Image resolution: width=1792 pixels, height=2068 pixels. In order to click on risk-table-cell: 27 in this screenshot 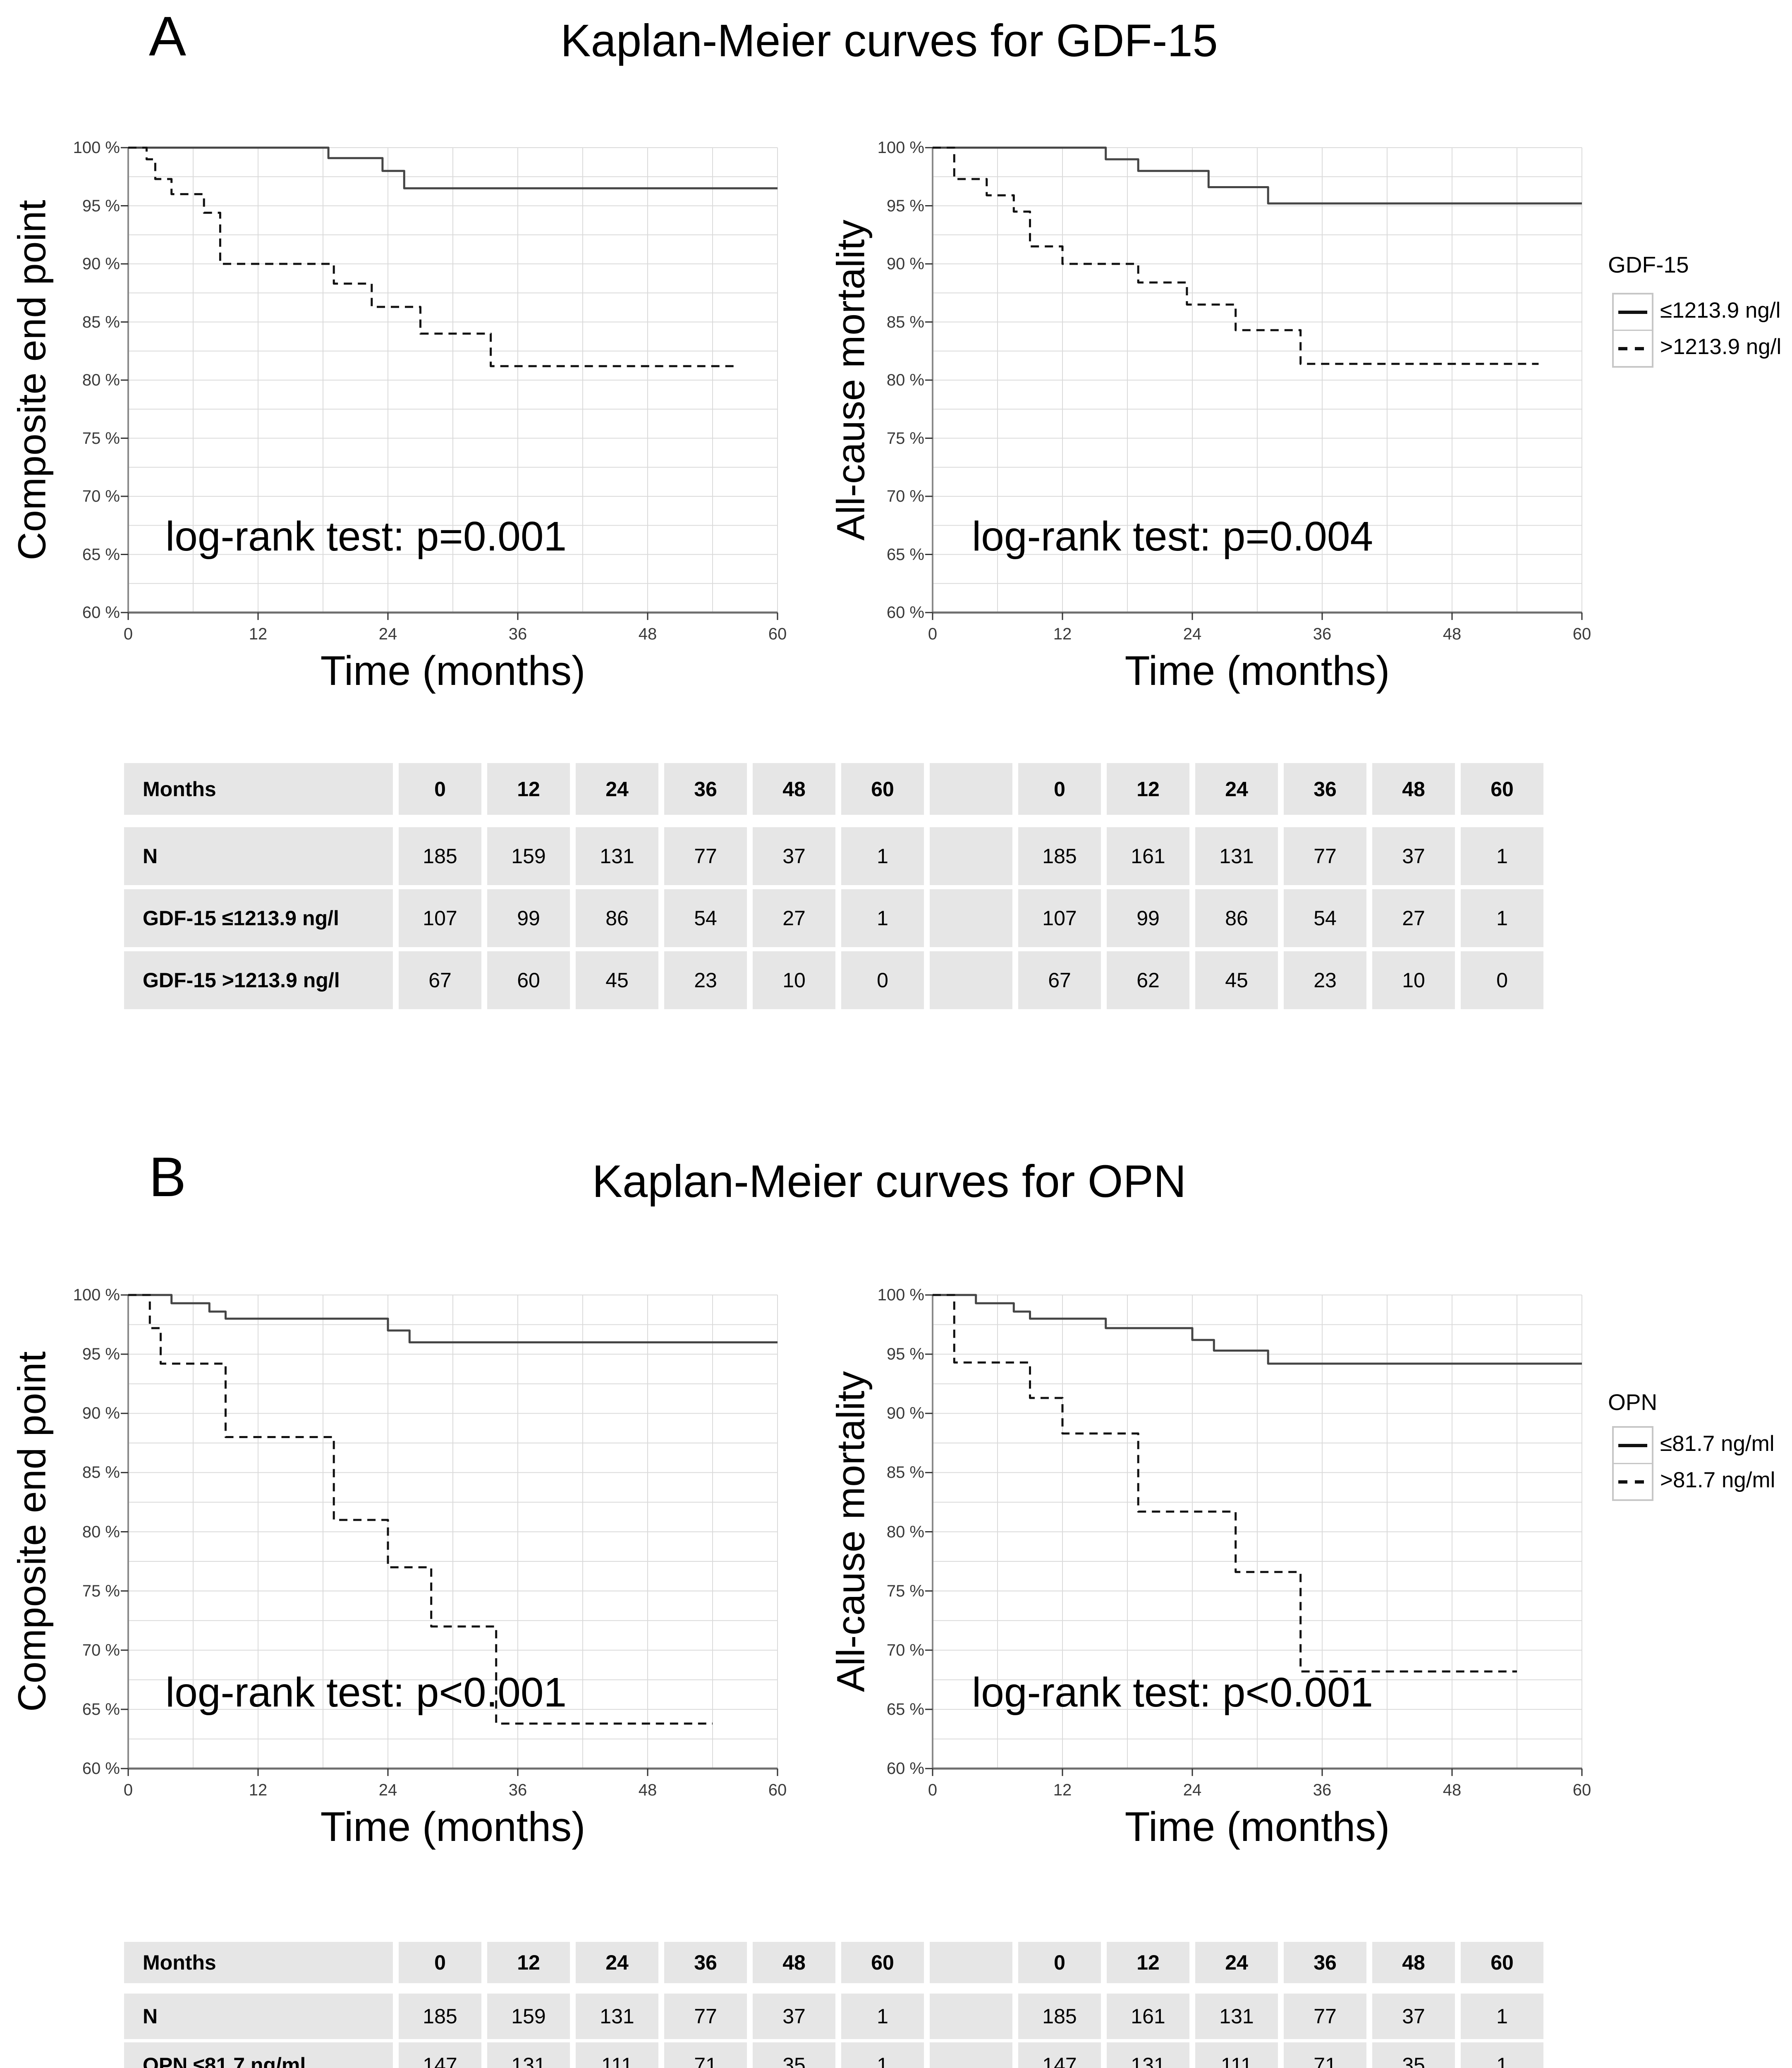, I will do `click(1413, 918)`.